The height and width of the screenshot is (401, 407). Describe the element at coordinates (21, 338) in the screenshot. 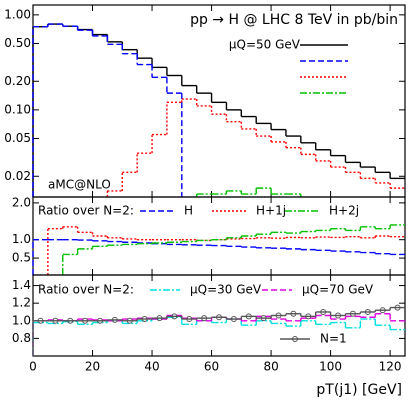

I see `y-tick-label: 0.8` at that location.